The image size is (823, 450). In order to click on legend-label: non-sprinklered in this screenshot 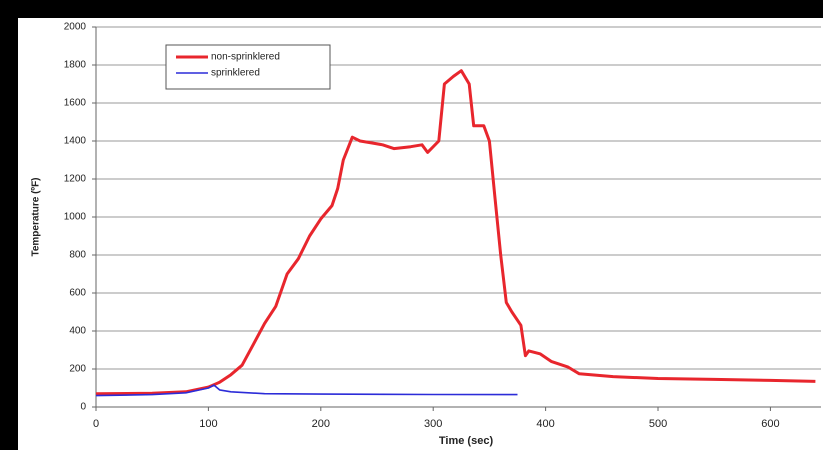, I will do `click(245, 57)`.